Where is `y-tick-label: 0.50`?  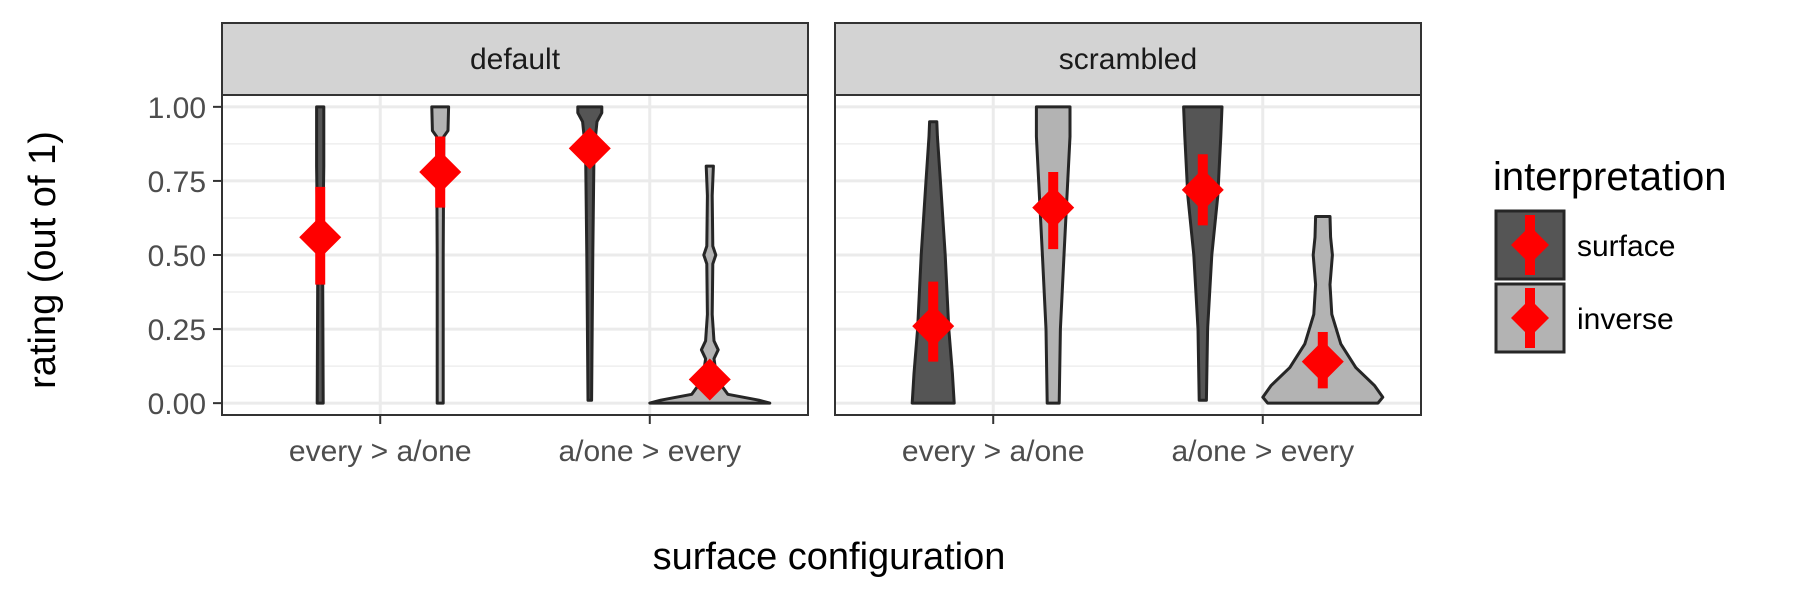 y-tick-label: 0.50 is located at coordinates (177, 256).